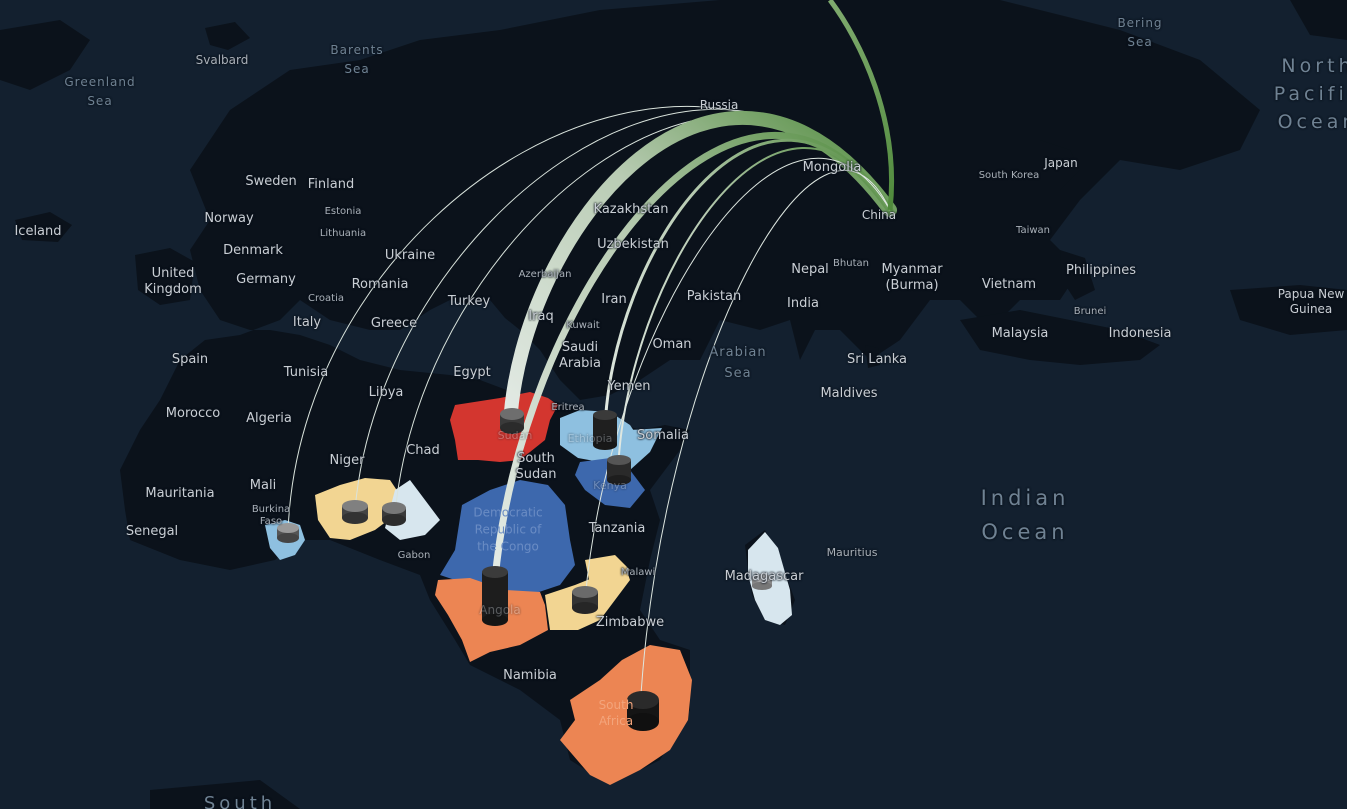  Describe the element at coordinates (495, 596) in the screenshot. I see `column-angola` at that location.